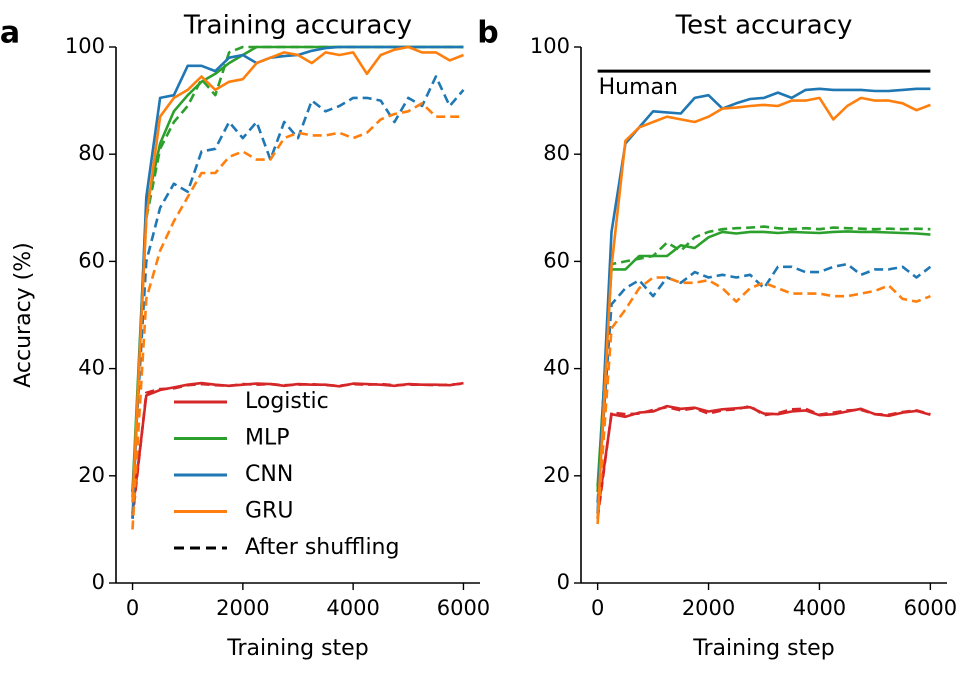 The width and height of the screenshot is (975, 675). I want to click on legend-label: After shuffling, so click(322, 547).